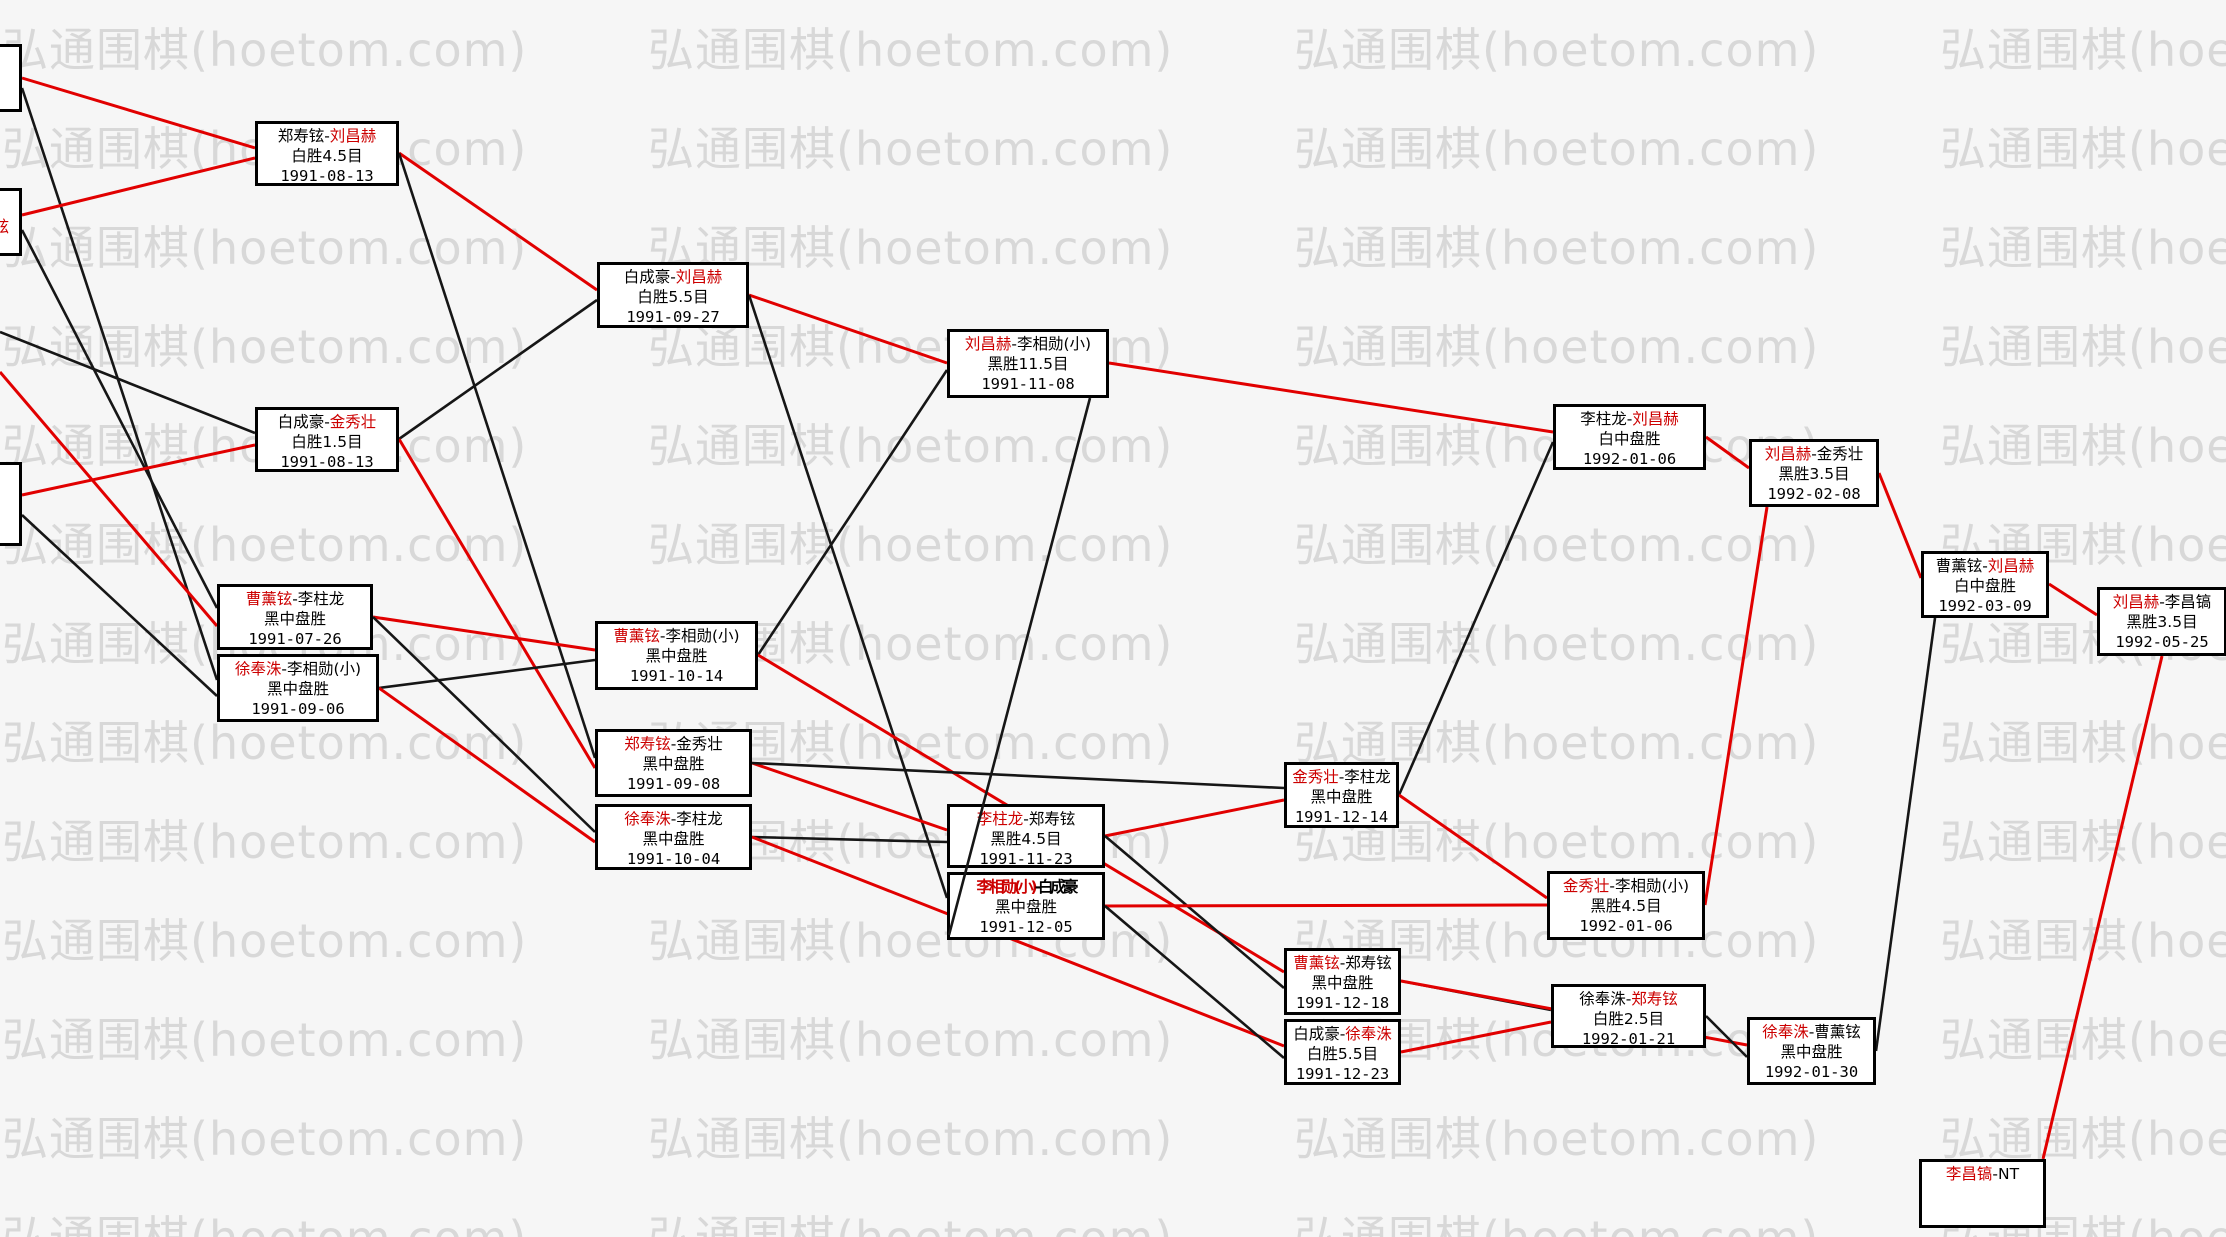  What do you see at coordinates (1342, 1052) in the screenshot?
I see `game-box-B14: 白成豪-徐奉洙 白胜5.5目 1991-12-23` at bounding box center [1342, 1052].